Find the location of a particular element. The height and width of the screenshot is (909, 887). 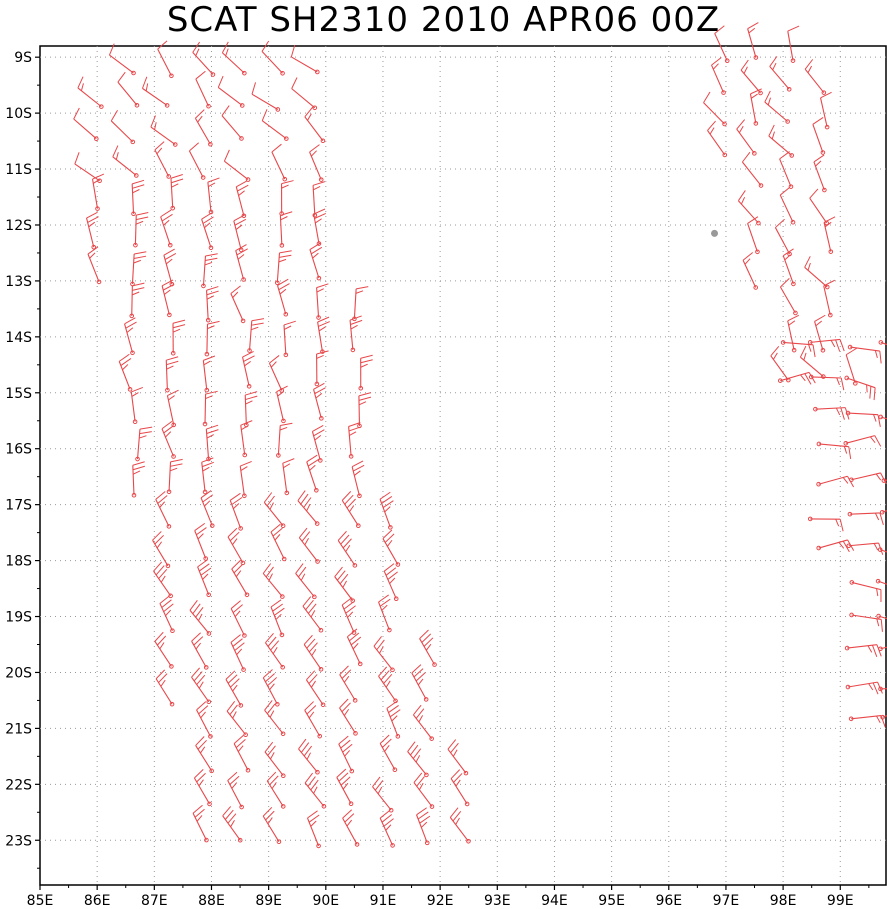

tick-label-lat: 19S is located at coordinates (18, 618).